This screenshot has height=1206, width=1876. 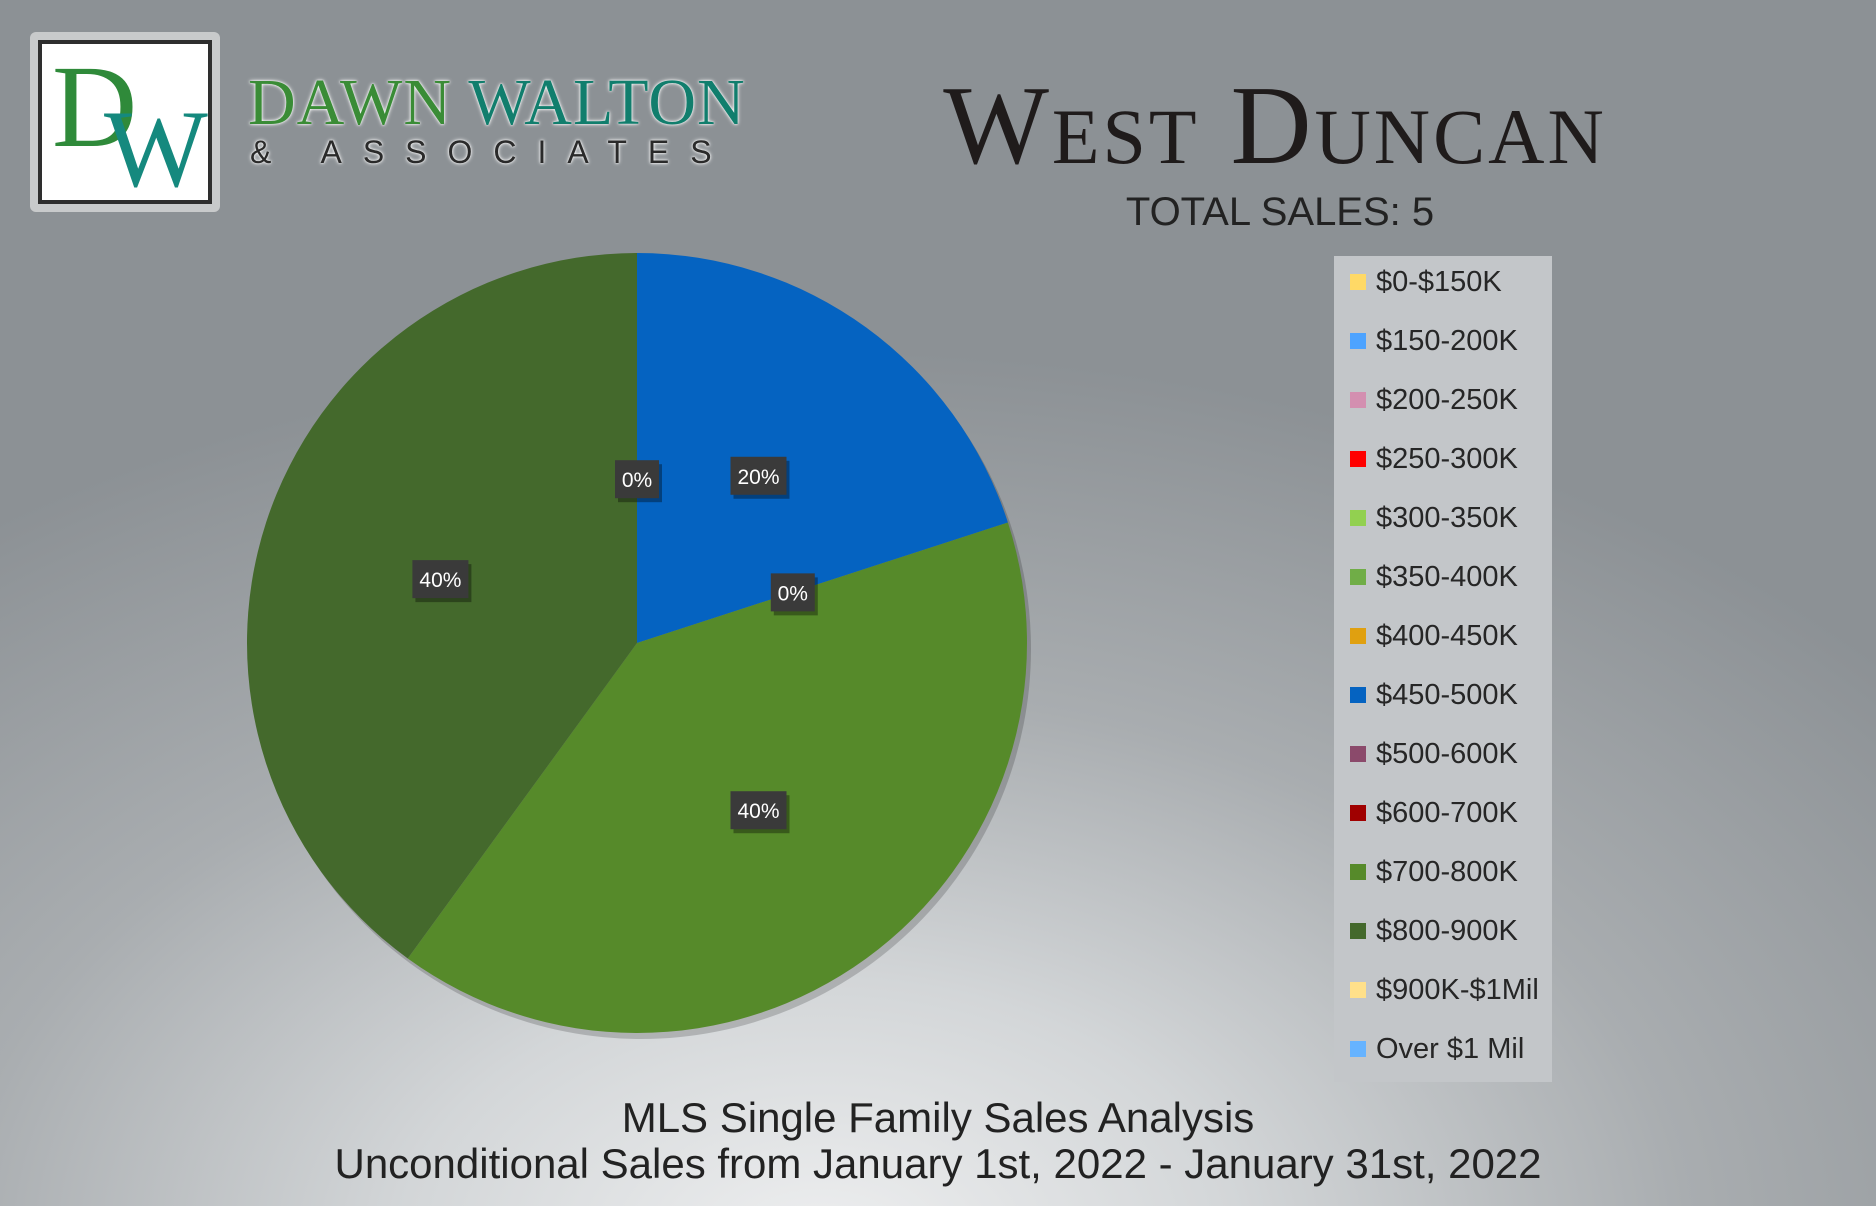 I want to click on legend-item-400-450k: $400-450K, so click(x=1434, y=636).